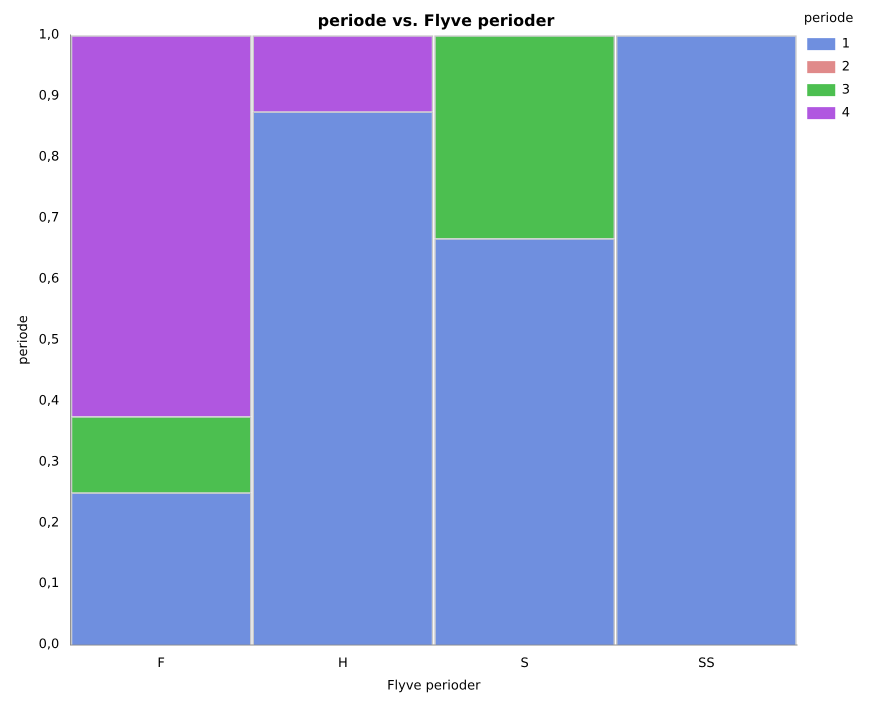 The width and height of the screenshot is (872, 710). What do you see at coordinates (49, 462) in the screenshot?
I see `y-tick-label: 0,3` at bounding box center [49, 462].